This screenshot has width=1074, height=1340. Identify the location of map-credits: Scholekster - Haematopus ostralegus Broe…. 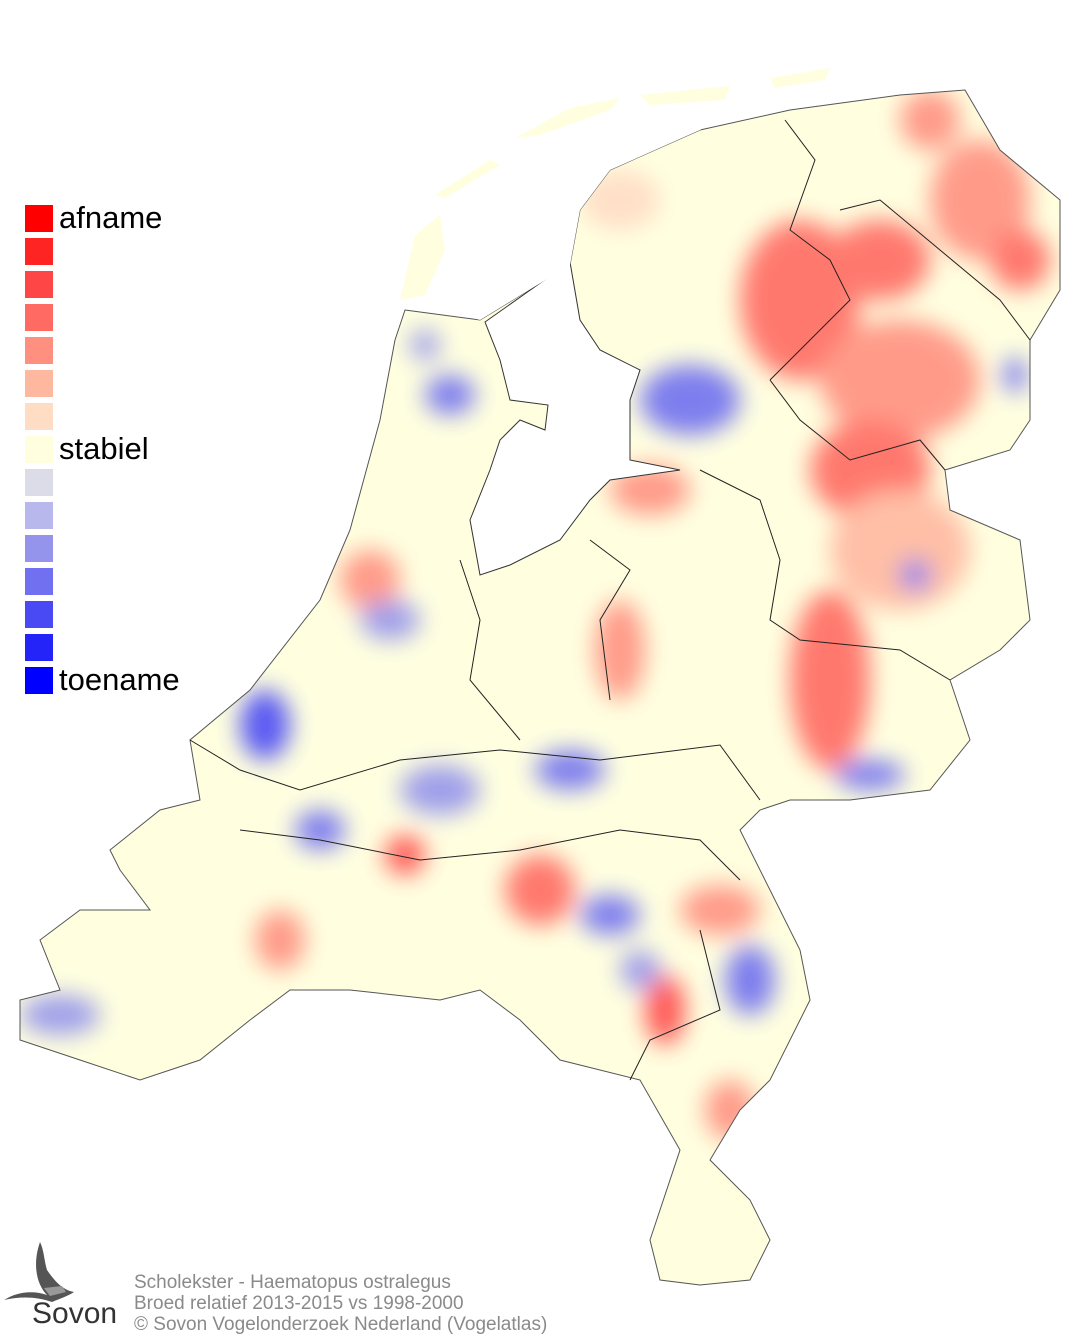
(340, 1303).